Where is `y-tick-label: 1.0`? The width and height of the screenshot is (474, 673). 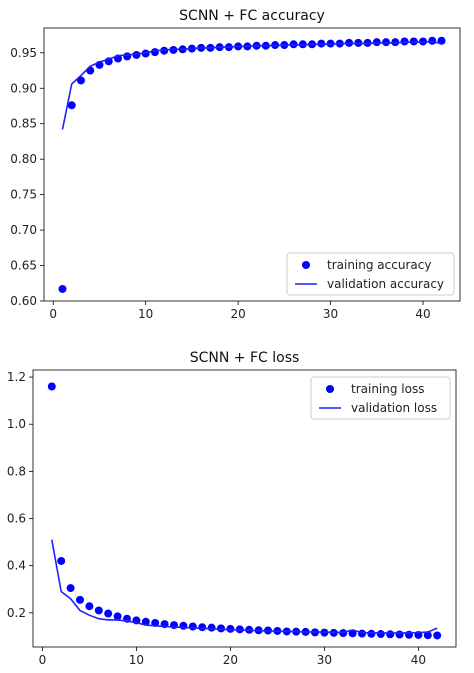 y-tick-label: 1.0 is located at coordinates (16, 424).